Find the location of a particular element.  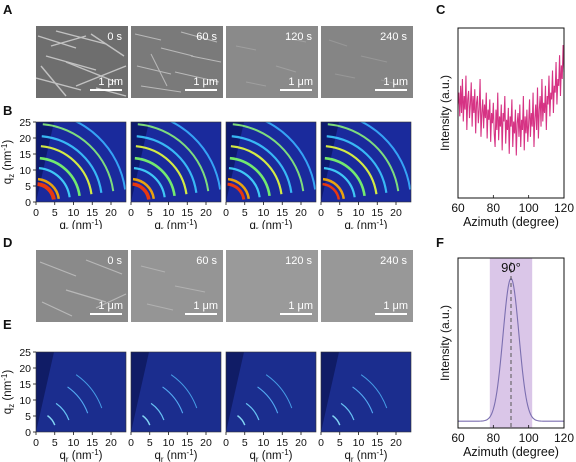

sem-time-label: 0 s is located at coordinates (114, 261).